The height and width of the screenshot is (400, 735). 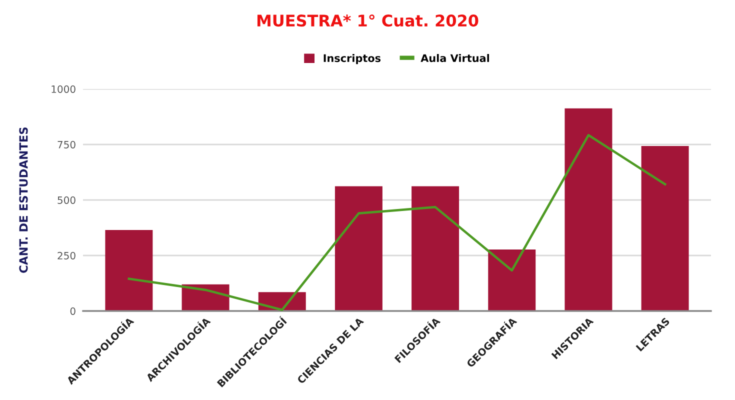 I want to click on y-tick-label: 500, so click(x=67, y=200).